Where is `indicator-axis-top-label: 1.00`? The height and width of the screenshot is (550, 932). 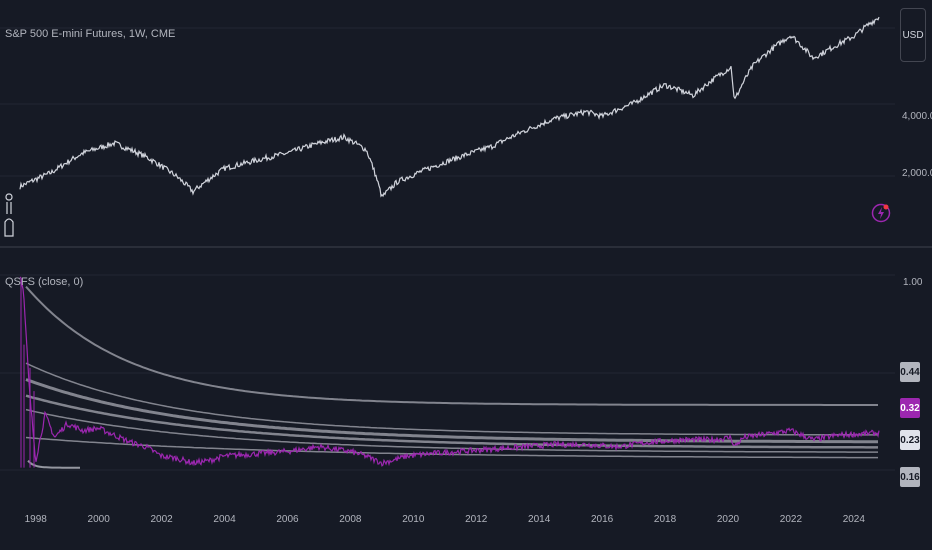 indicator-axis-top-label: 1.00 is located at coordinates (913, 282).